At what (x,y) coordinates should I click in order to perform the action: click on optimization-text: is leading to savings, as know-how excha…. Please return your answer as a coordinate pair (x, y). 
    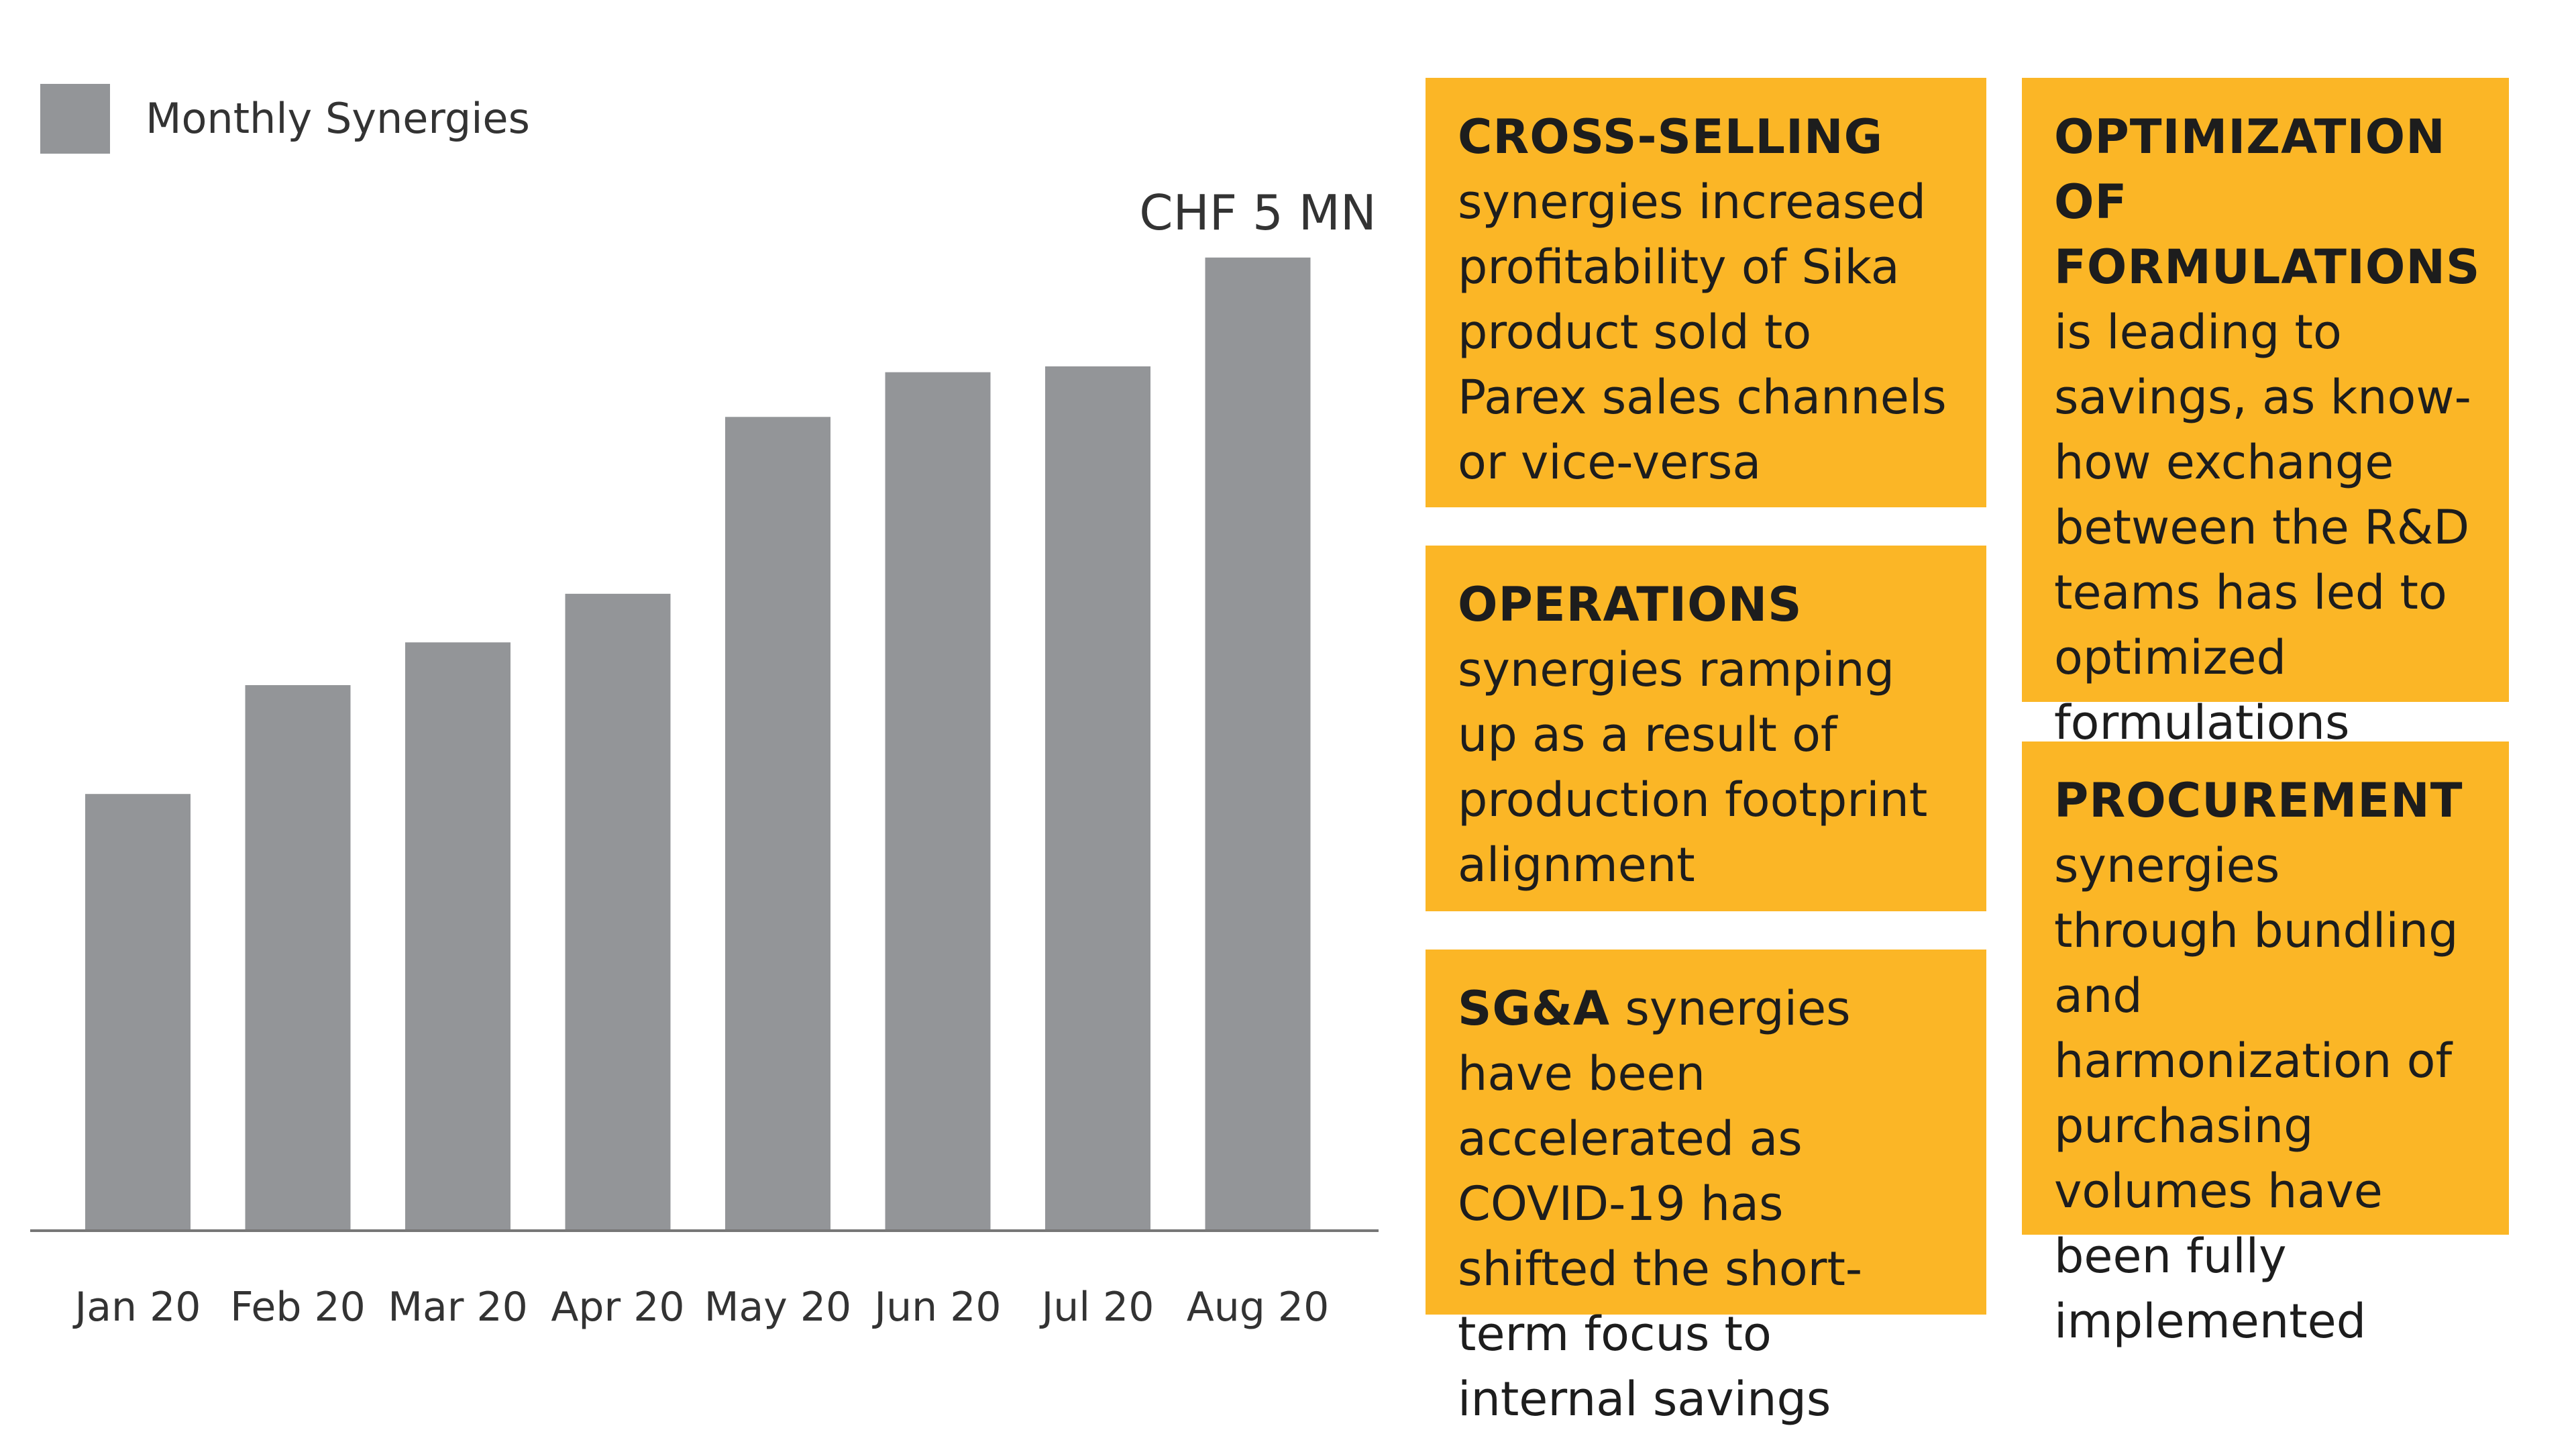
    Looking at the image, I should click on (2262, 527).